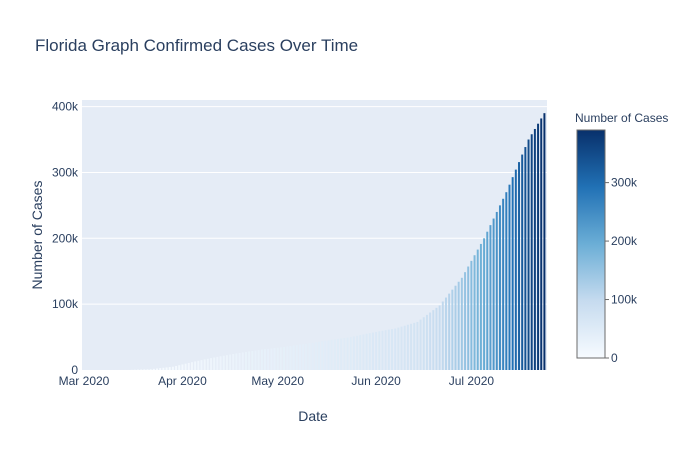 This screenshot has height=450, width=700. Describe the element at coordinates (614, 358) in the screenshot. I see `colorbar-tick-label: 0` at that location.